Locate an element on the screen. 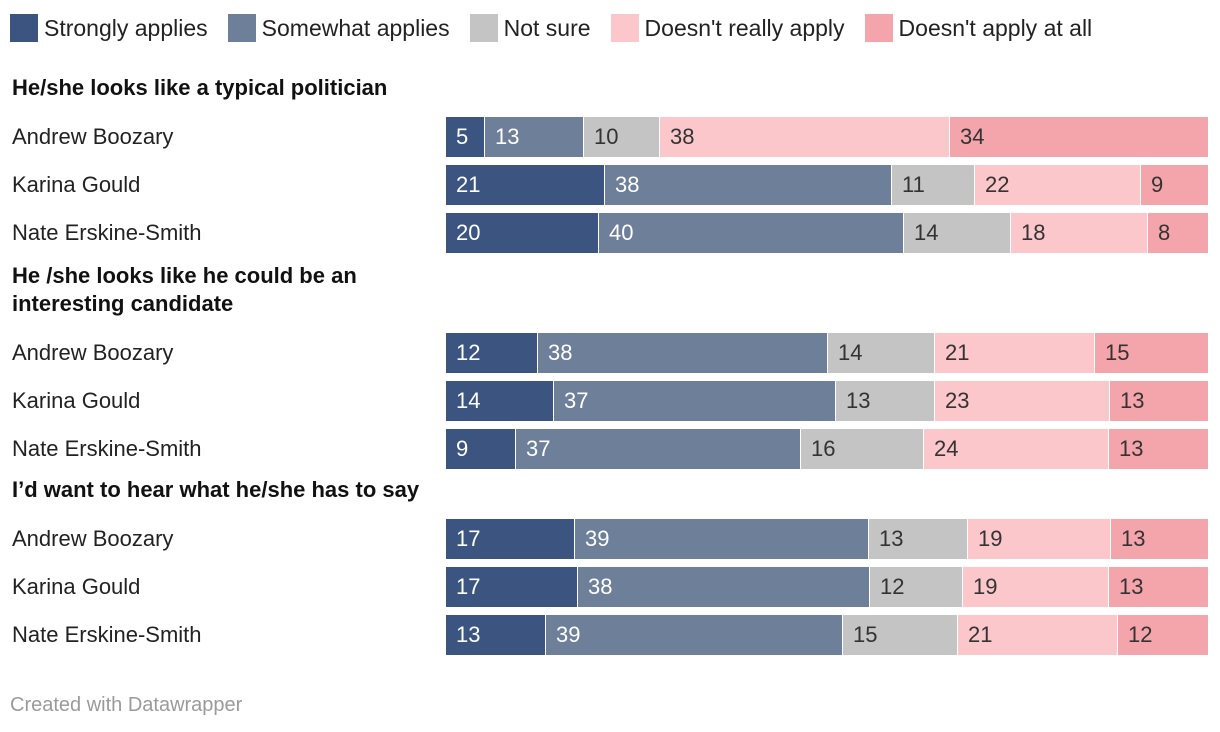  legend-label: Strongly applies is located at coordinates (126, 27).